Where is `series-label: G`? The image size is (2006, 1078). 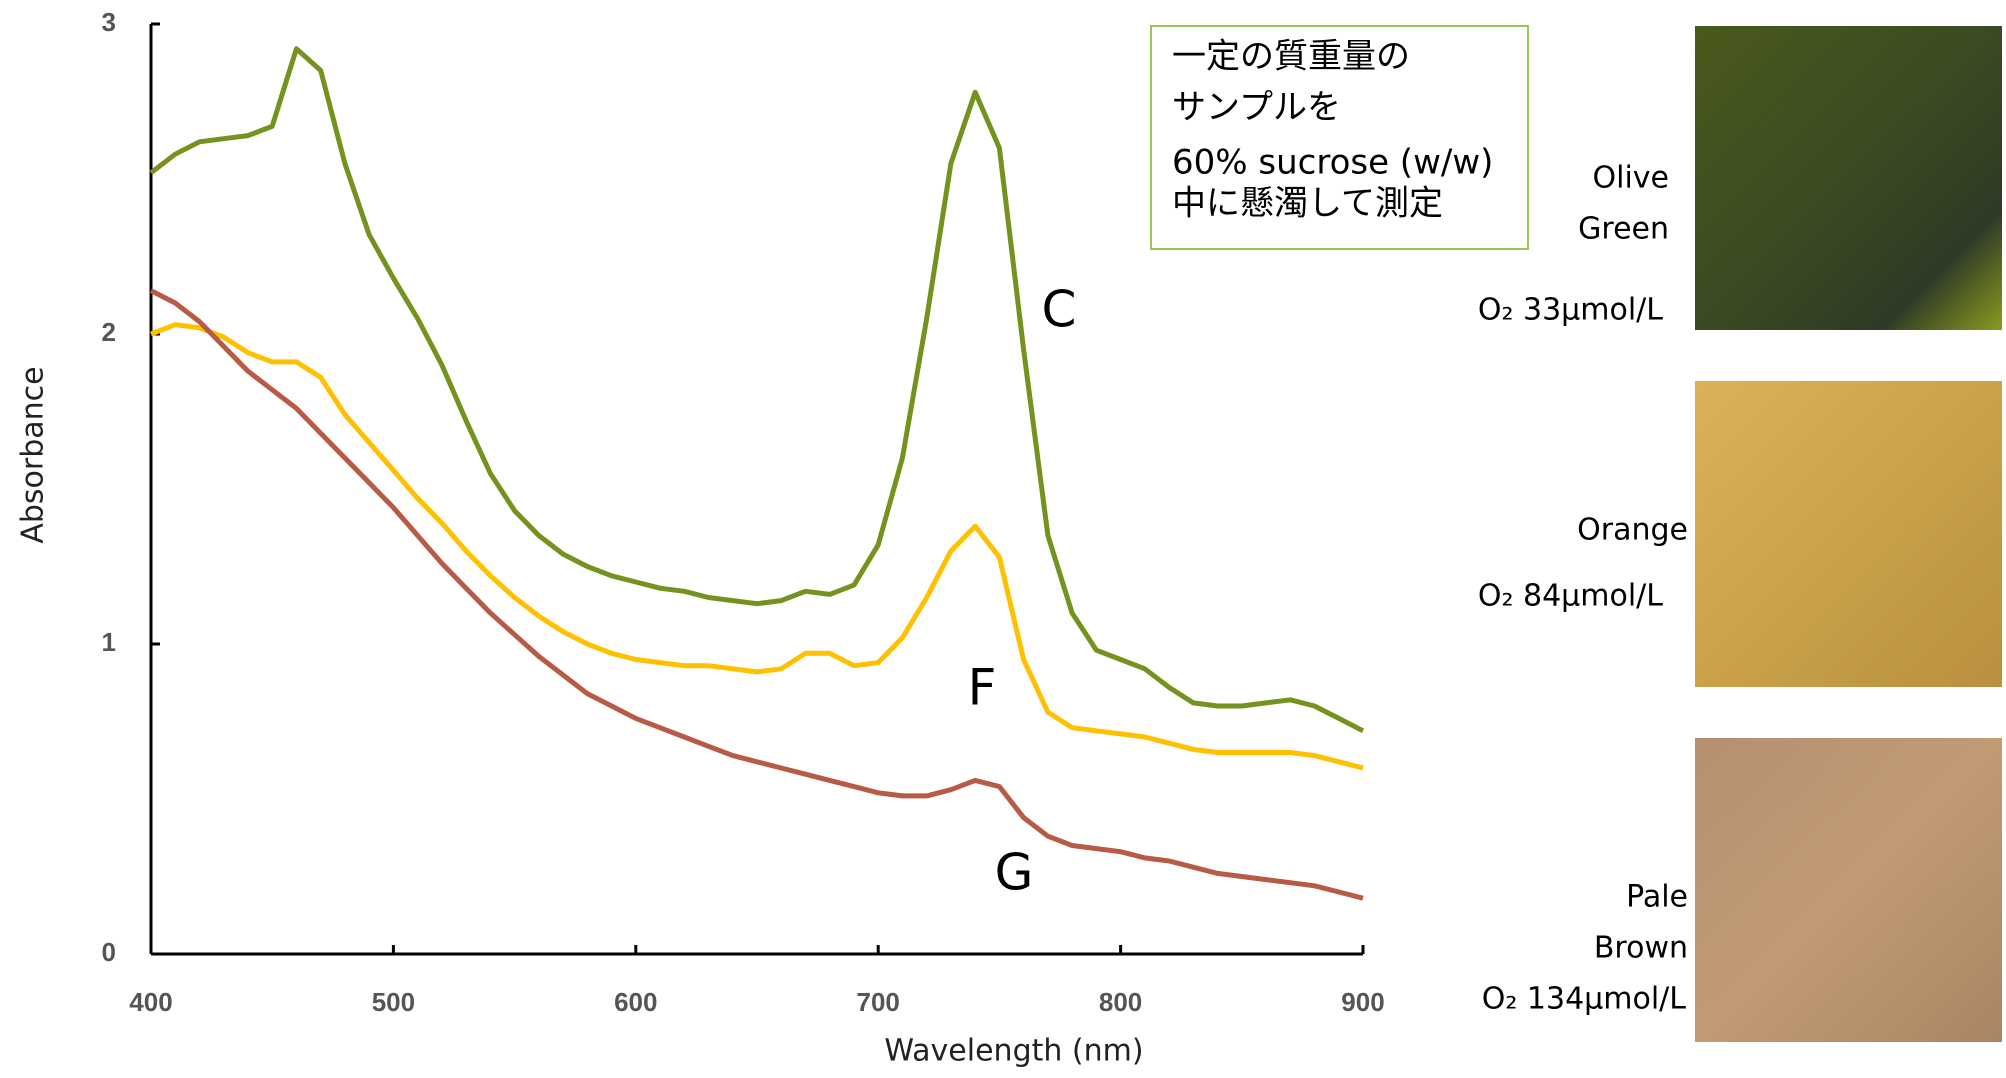 series-label: G is located at coordinates (1014, 873).